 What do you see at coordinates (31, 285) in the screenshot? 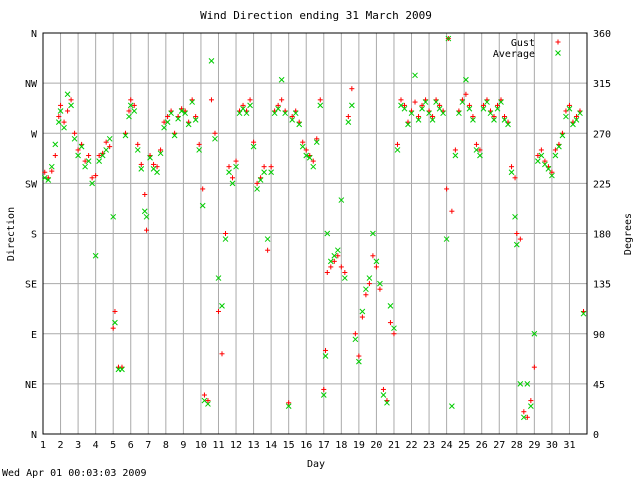
I see `y-left-tick-label: SE` at bounding box center [31, 285].